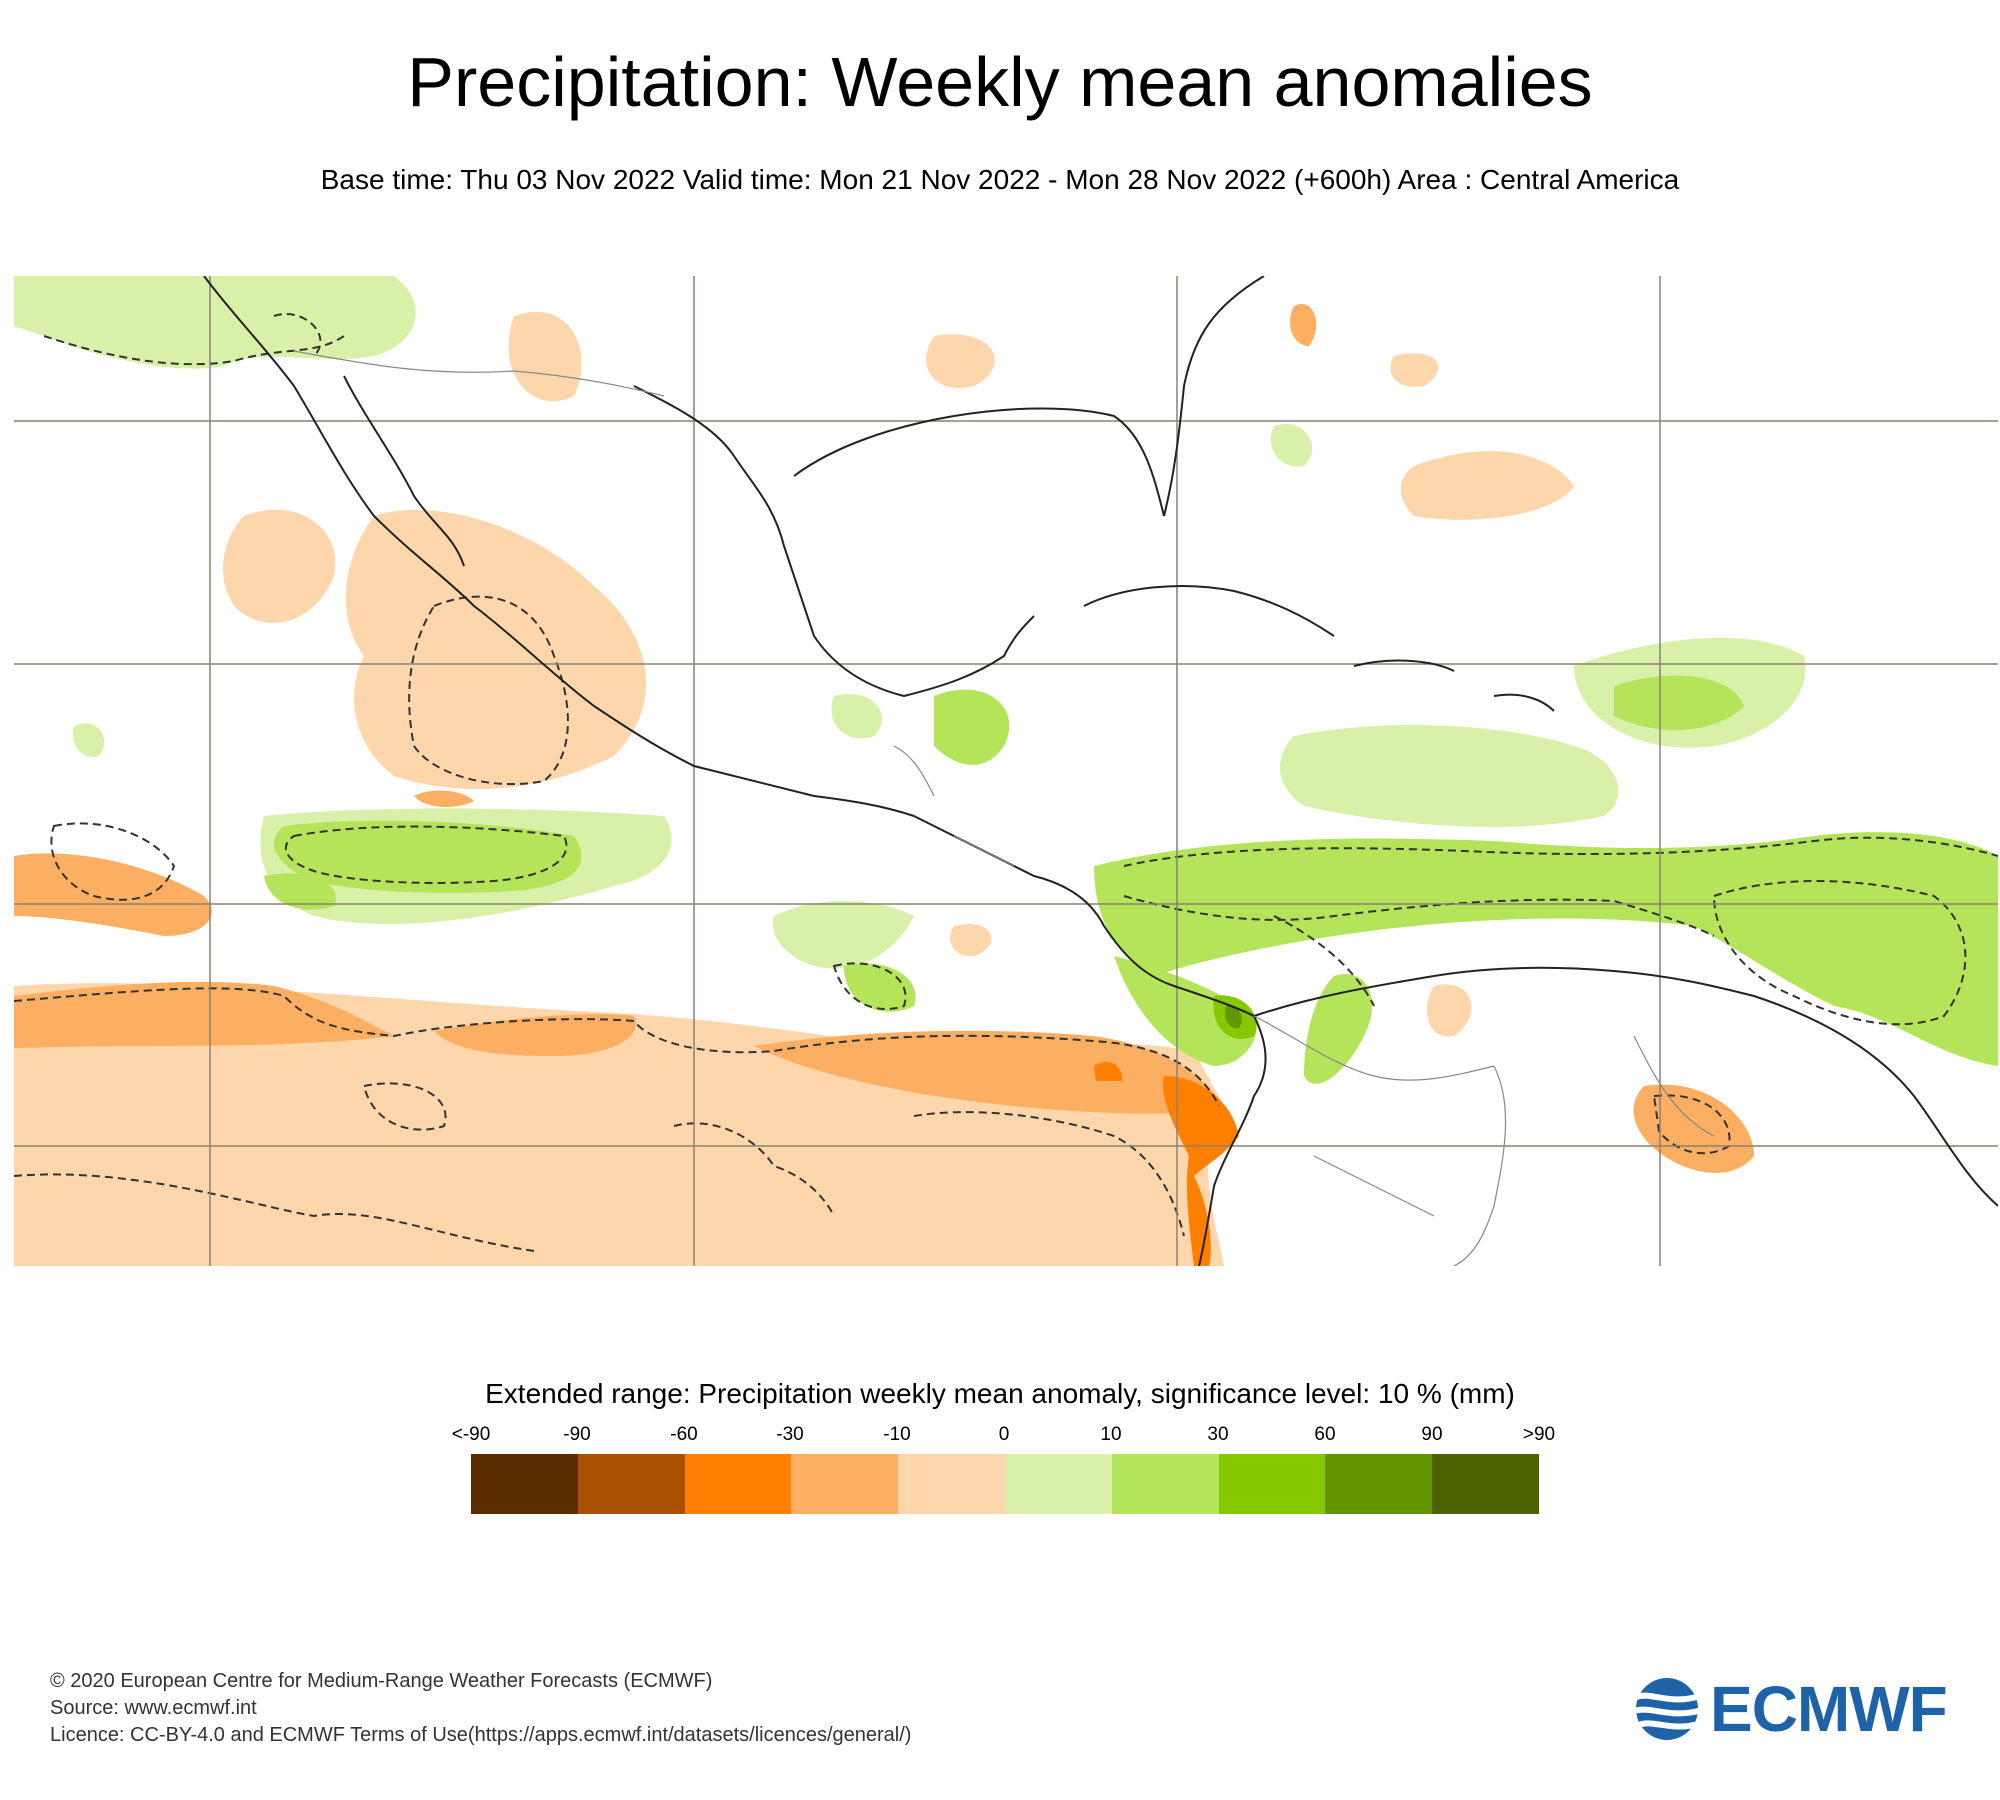  What do you see at coordinates (1325, 1434) in the screenshot?
I see `legend-label: 60` at bounding box center [1325, 1434].